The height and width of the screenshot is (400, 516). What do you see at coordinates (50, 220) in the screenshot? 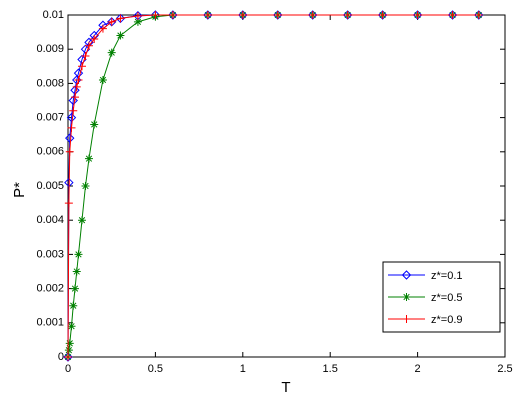
I see `y-tick-label: 0.004` at bounding box center [50, 220].